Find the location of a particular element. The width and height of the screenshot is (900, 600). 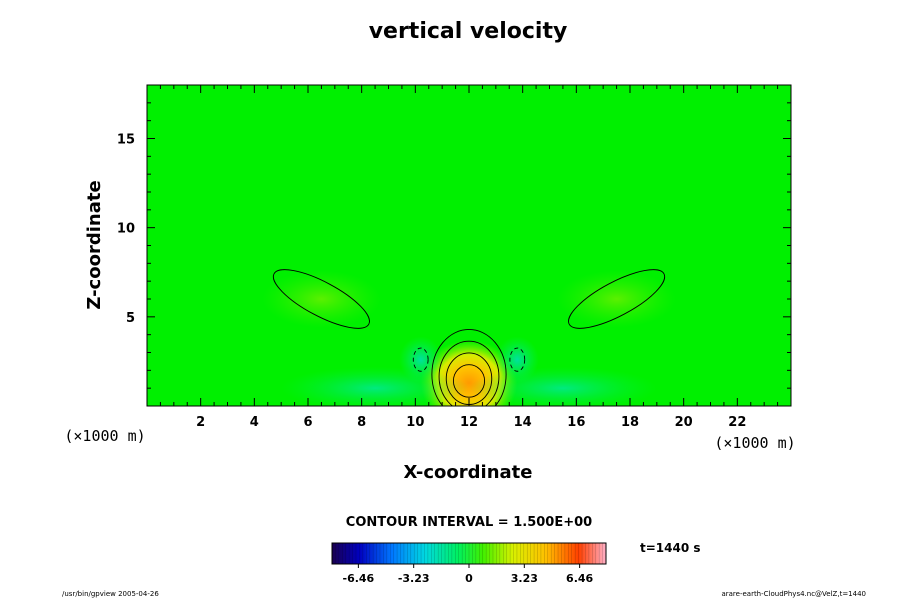

y-tick-label: 10 is located at coordinates (126, 229).